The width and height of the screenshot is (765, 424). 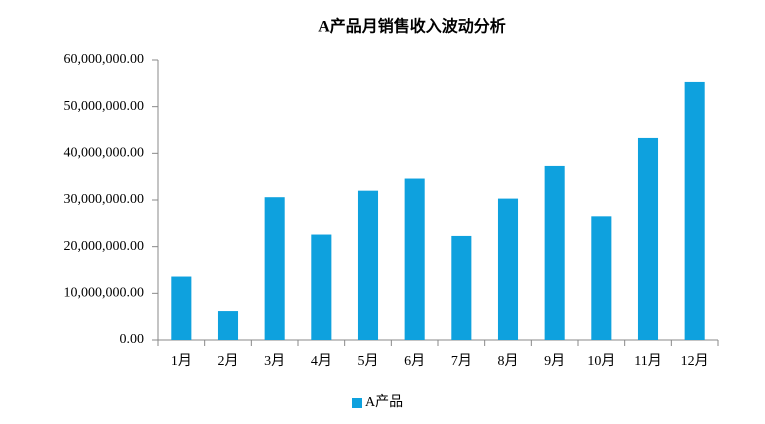 What do you see at coordinates (412, 26) in the screenshot?
I see `chart-title: A产品月销售收入波动分析` at bounding box center [412, 26].